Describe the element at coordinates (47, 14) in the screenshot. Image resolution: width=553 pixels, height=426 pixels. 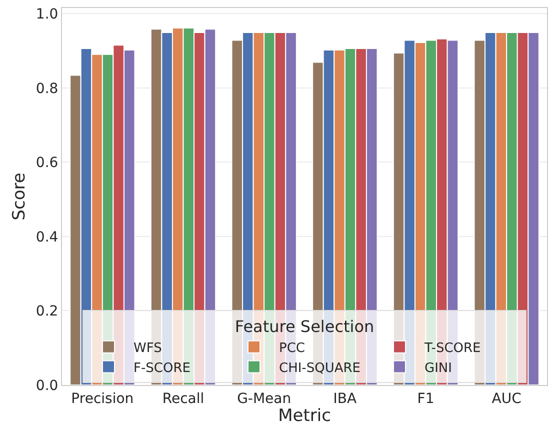
I see `y-tick-label: 1.0` at that location.